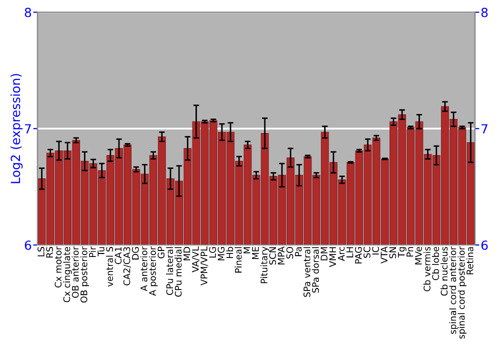  Describe the element at coordinates (410, 252) in the screenshot. I see `x-tick-label: Pn` at that location.